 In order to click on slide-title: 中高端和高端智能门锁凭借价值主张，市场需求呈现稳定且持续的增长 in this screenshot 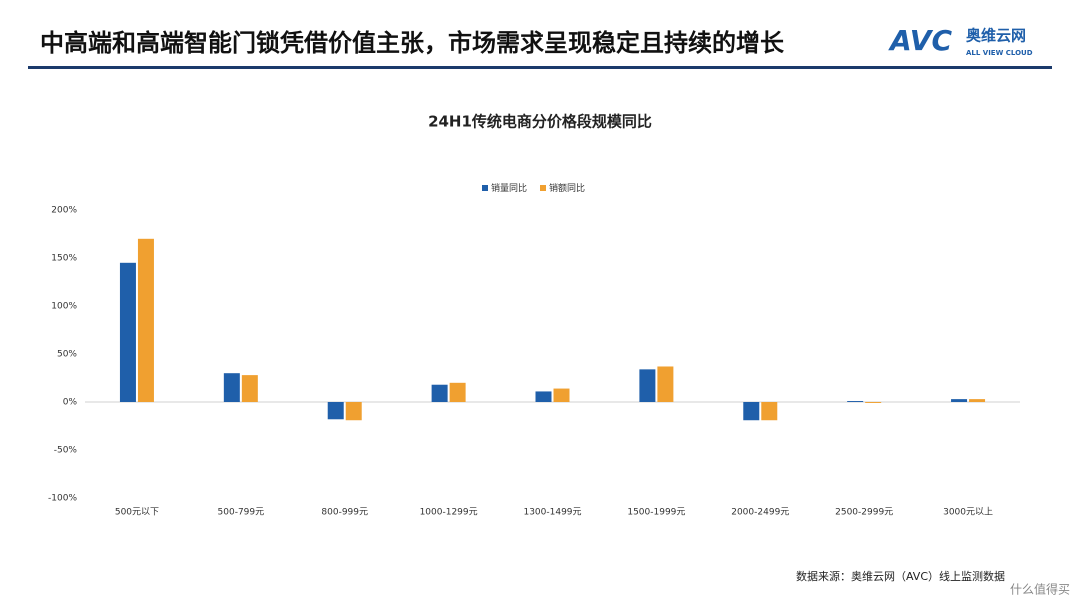, I will do `click(412, 43)`.